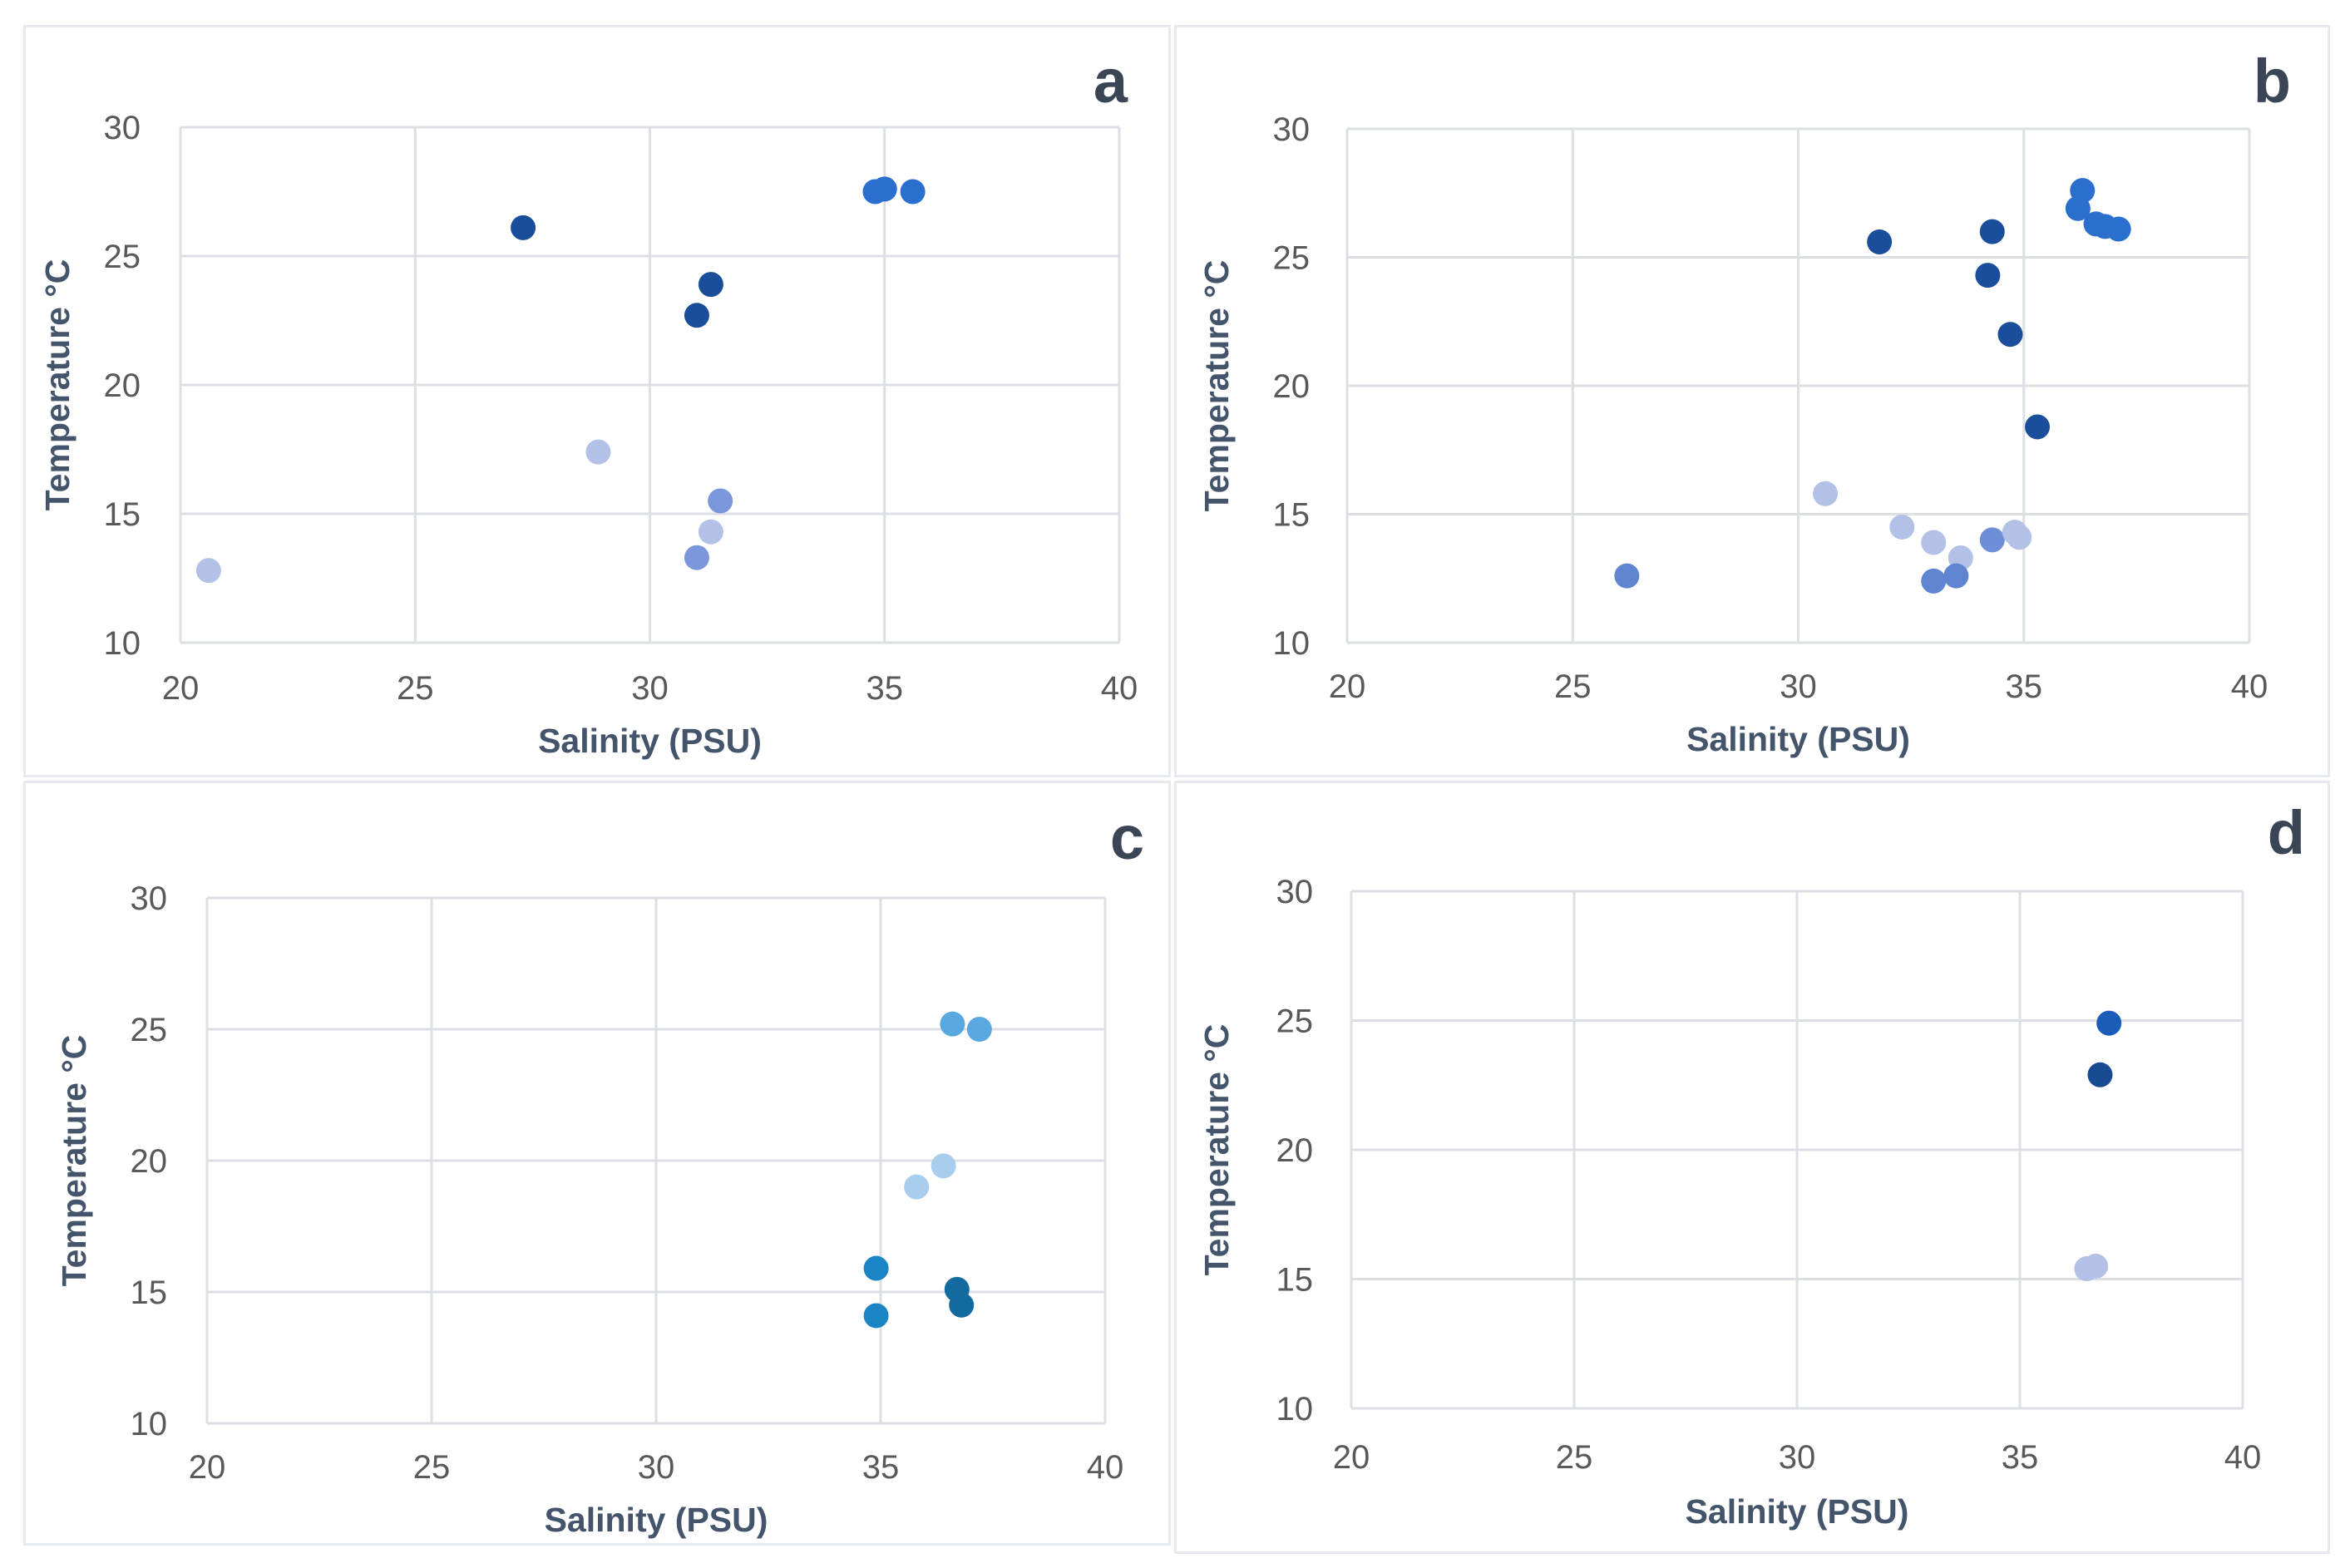  Describe the element at coordinates (2286, 832) in the screenshot. I see `panel-letter: d` at that location.